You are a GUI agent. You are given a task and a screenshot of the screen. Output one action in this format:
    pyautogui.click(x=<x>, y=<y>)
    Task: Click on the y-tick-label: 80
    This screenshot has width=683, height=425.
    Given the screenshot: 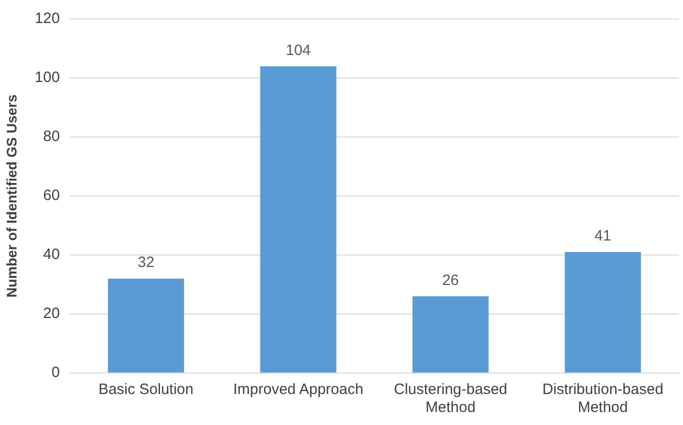 What is the action you would take?
    pyautogui.click(x=51, y=137)
    